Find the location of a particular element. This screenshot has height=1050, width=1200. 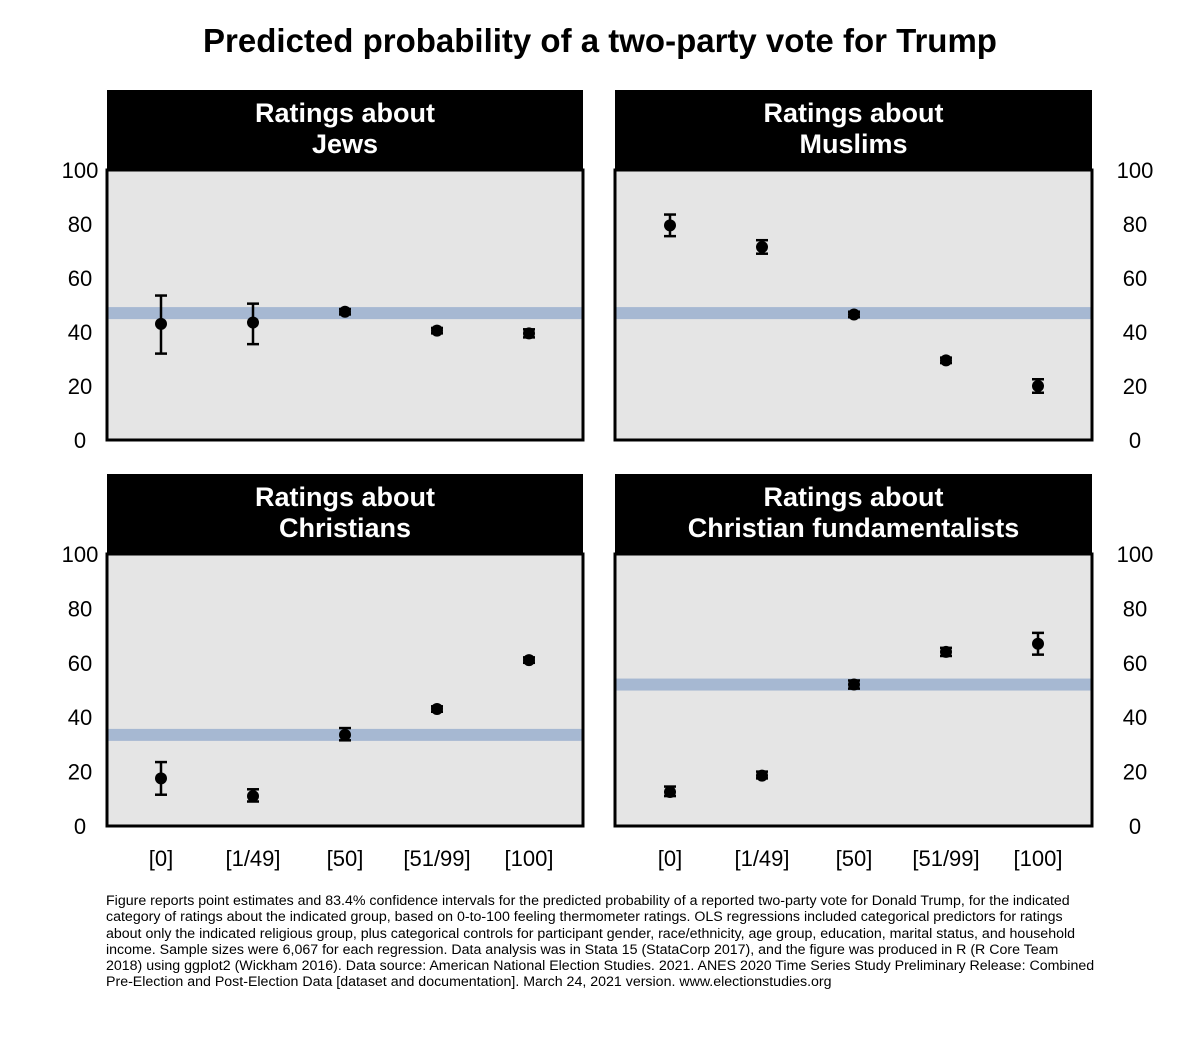

panel-3: 0 20 40 60 80 100 [0] [1/49] [50] [51/99] [100] is located at coordinates (883, 706).